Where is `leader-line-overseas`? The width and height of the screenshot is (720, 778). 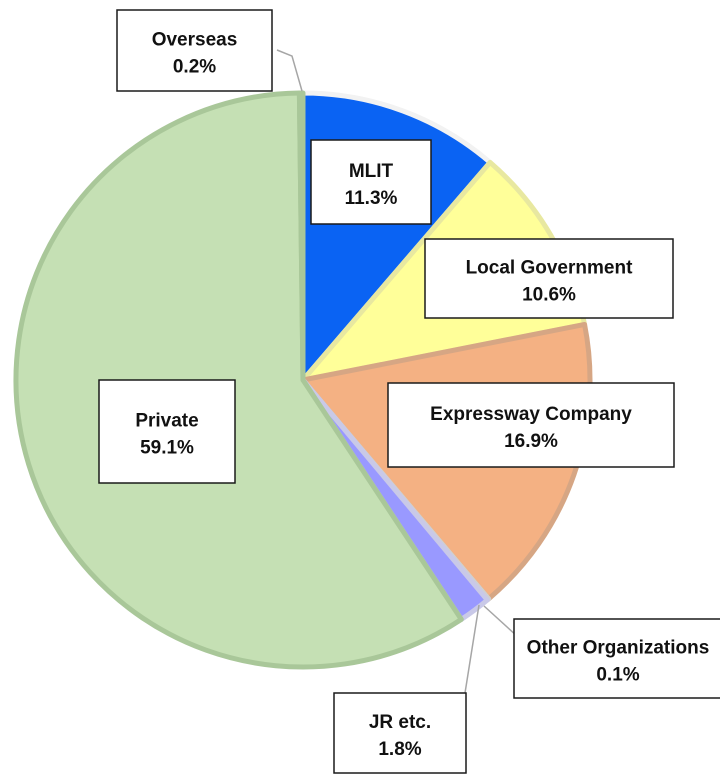 leader-line-overseas is located at coordinates (289, 70).